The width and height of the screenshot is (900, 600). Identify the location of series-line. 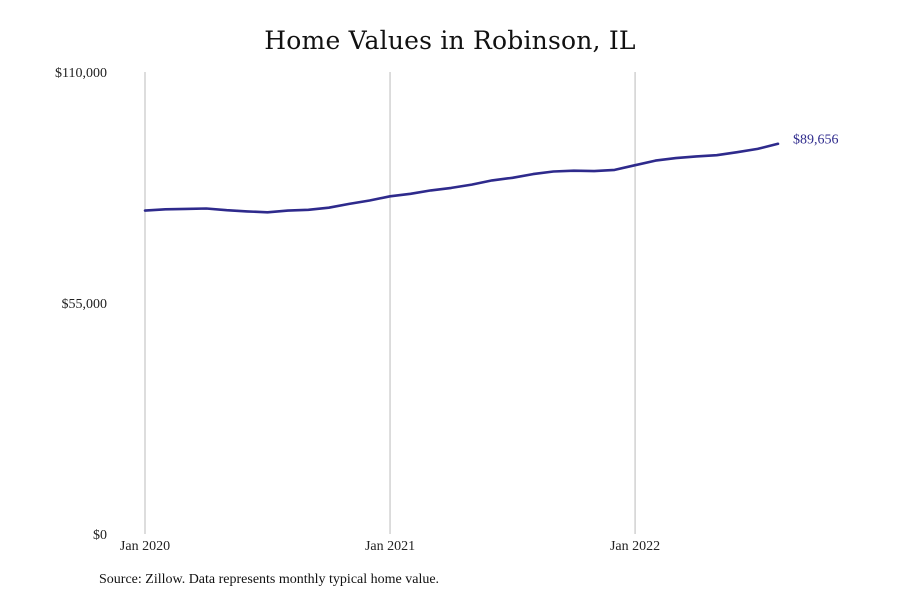
(461, 178).